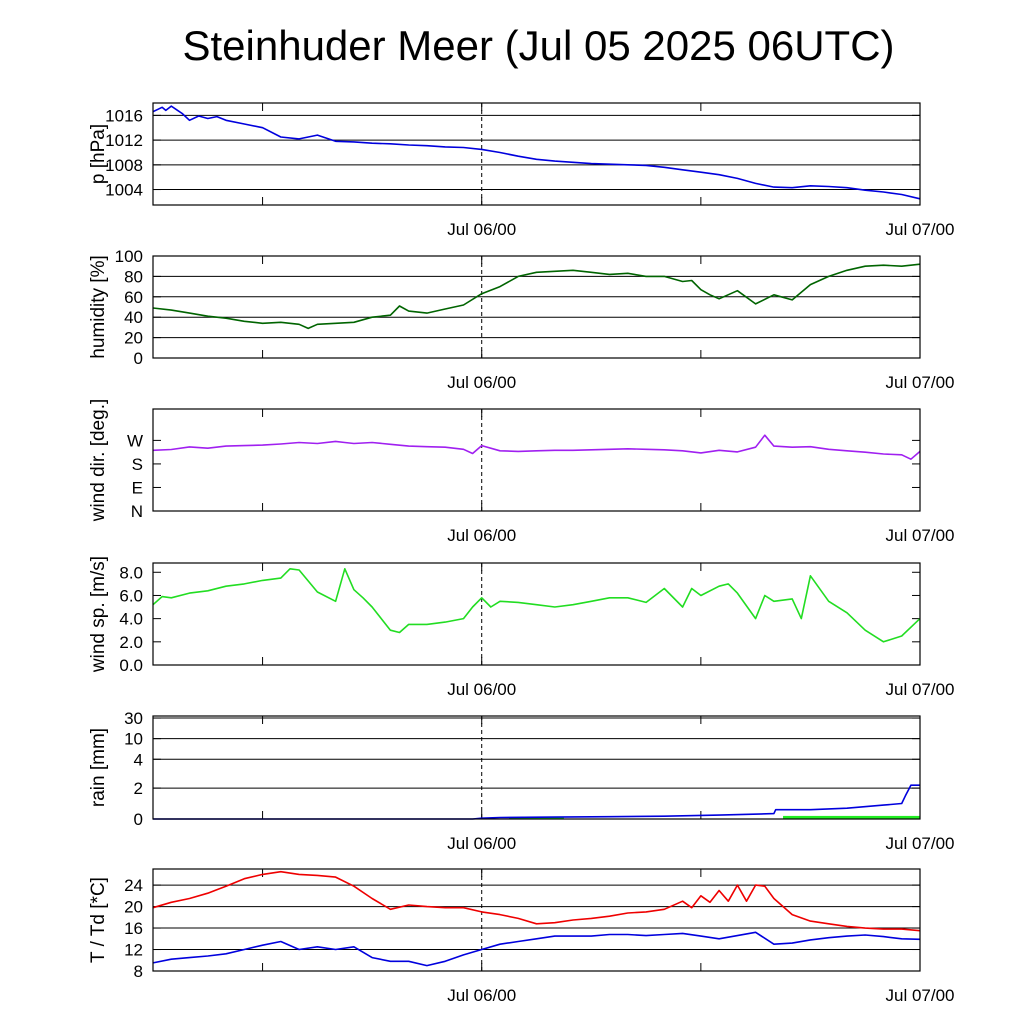  Describe the element at coordinates (98, 461) in the screenshot. I see `y-axis-label: wind dir. [deg.]` at that location.